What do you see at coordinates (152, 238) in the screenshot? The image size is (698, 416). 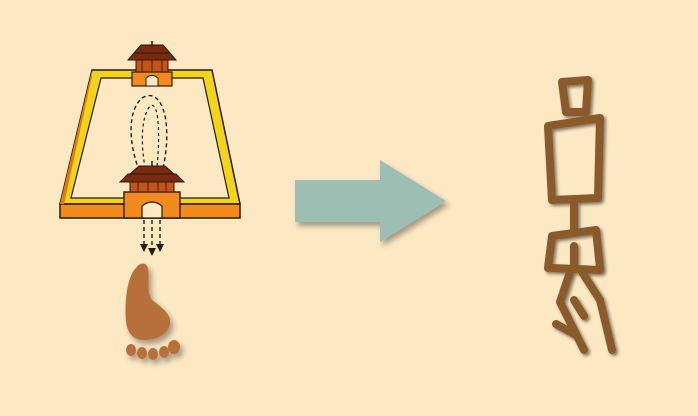 I see `exit-arrows` at bounding box center [152, 238].